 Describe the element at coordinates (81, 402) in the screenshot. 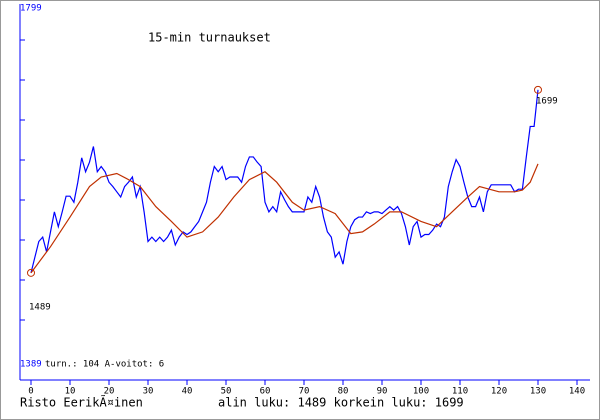

I see `author: Risto EerikÃ¤inen` at that location.